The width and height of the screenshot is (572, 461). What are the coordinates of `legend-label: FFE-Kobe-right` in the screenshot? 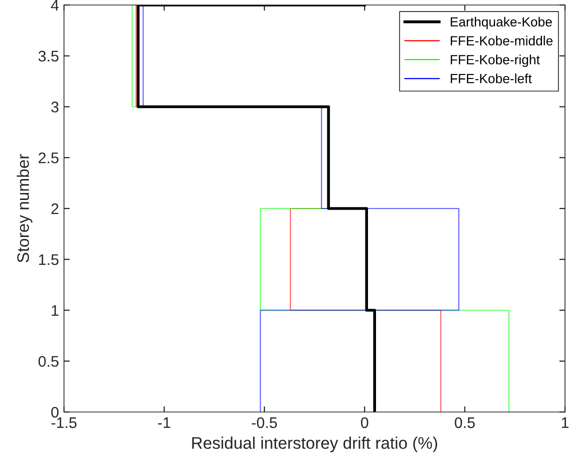 It's located at (495, 60).